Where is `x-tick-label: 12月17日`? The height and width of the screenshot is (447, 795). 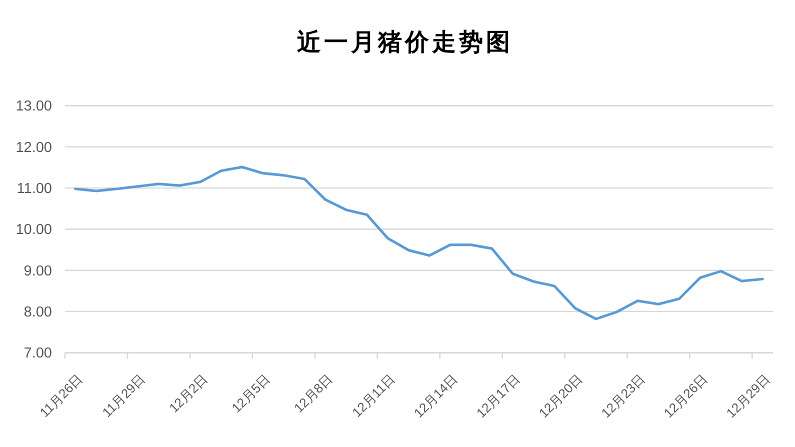
x-tick-label: 12月17日 is located at coordinates (498, 396).